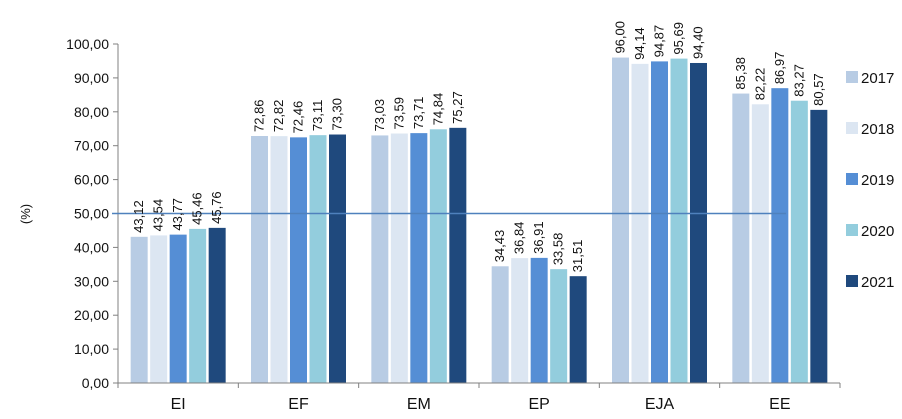 The image size is (902, 419). Describe the element at coordinates (877, 231) in the screenshot. I see `legend-label: 2020` at that location.